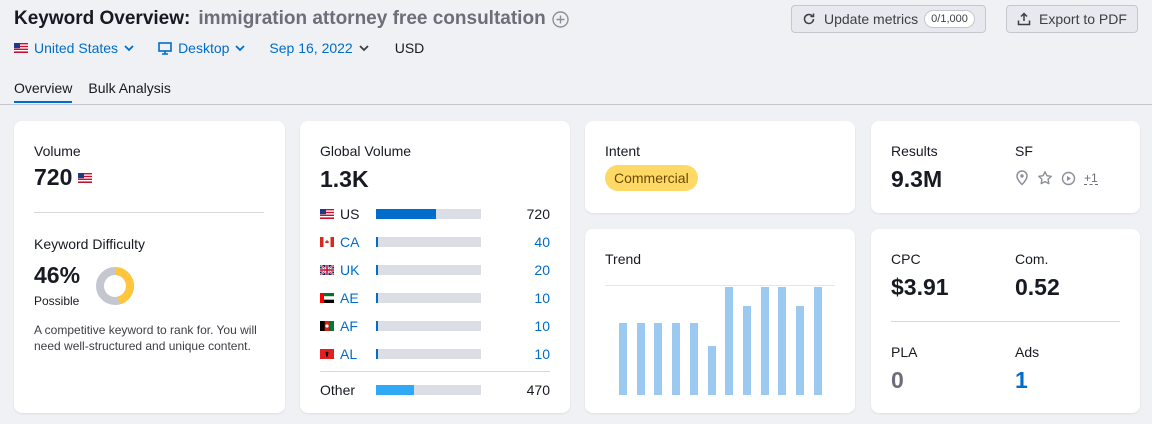  I want to click on pla-label: PLA, so click(904, 352).